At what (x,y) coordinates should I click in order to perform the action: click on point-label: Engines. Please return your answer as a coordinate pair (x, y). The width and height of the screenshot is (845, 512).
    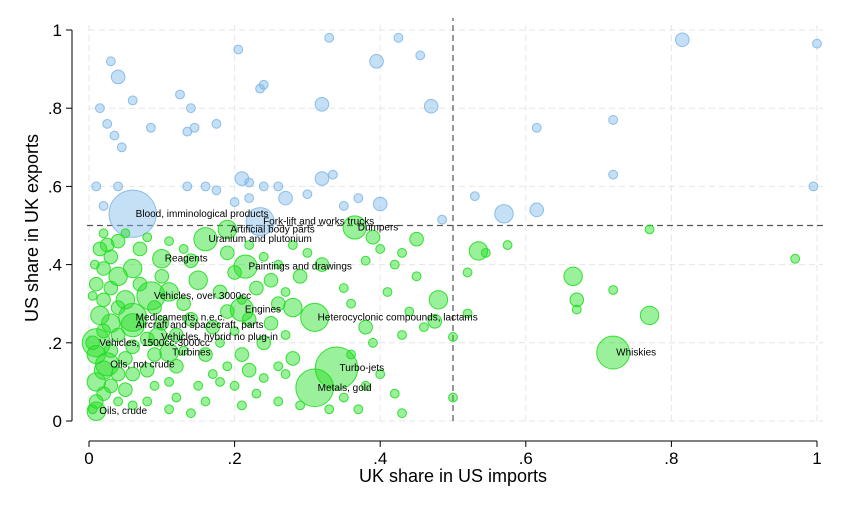
    Looking at the image, I should click on (263, 310).